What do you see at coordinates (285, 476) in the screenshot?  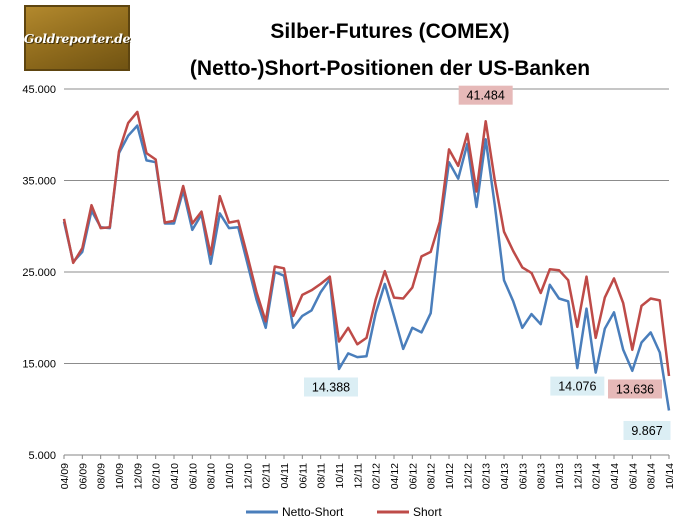 I see `x-tick-label: 04/11` at bounding box center [285, 476].